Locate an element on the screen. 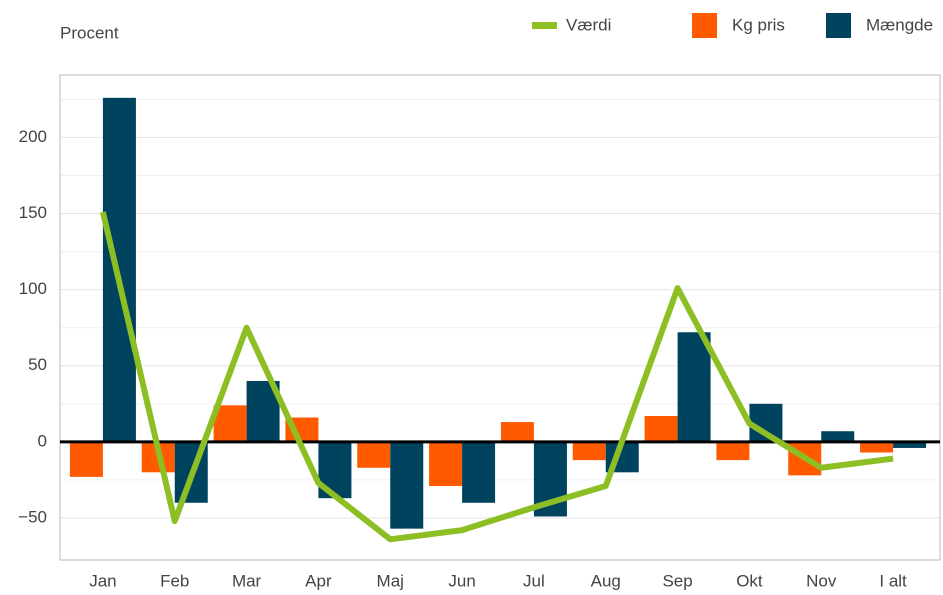 This screenshot has height=595, width=943. x-tick-label: Jun is located at coordinates (461, 580).